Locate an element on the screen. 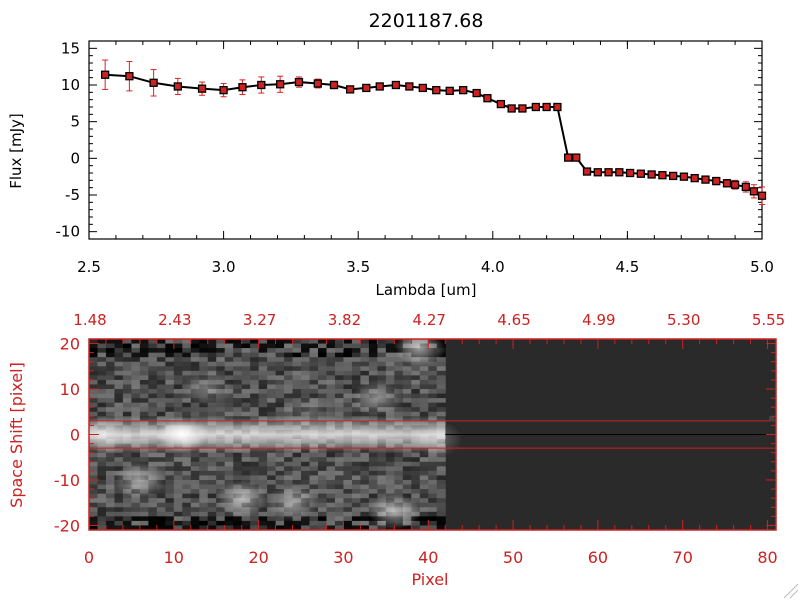  pixel-tick-label: 40 is located at coordinates (428, 557).